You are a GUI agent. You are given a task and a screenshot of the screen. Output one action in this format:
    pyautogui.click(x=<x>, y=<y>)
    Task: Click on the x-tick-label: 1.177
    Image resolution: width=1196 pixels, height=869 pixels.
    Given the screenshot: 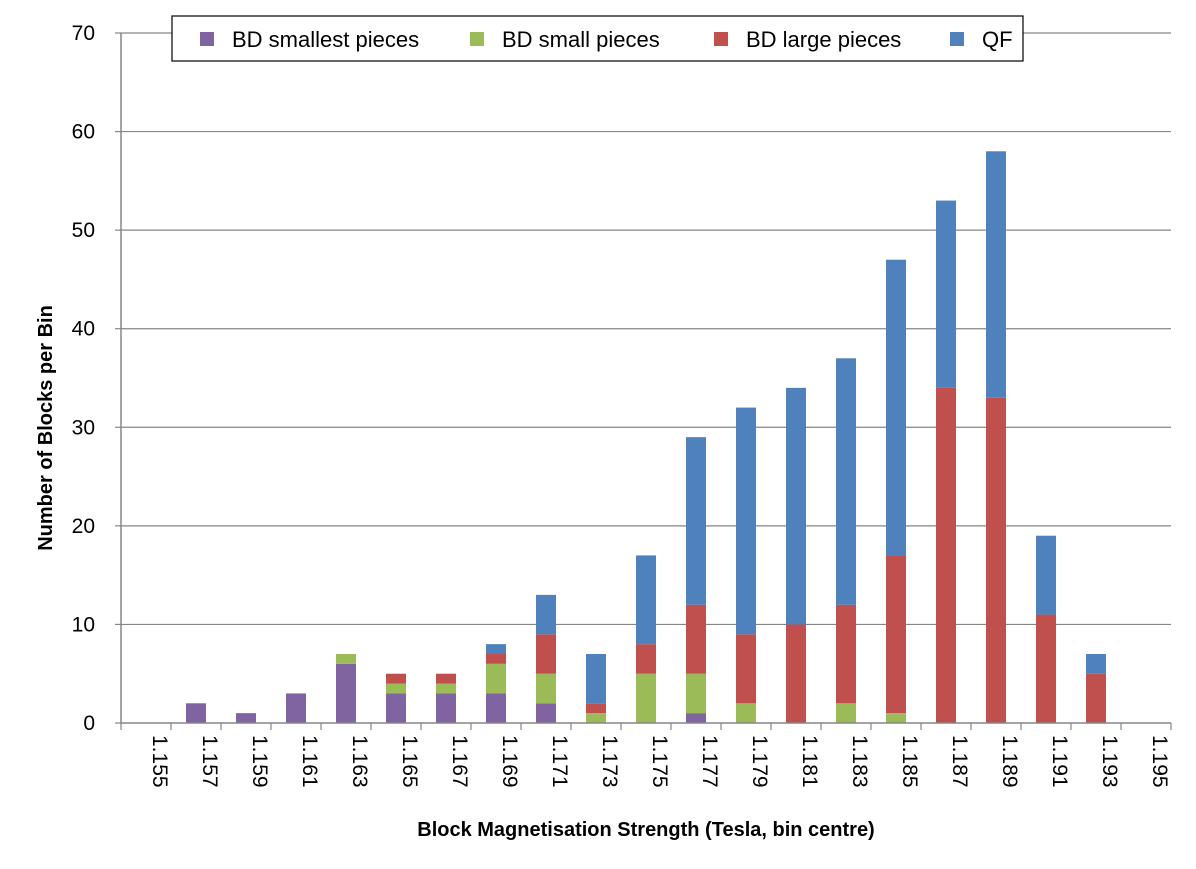 What is the action you would take?
    pyautogui.click(x=709, y=761)
    